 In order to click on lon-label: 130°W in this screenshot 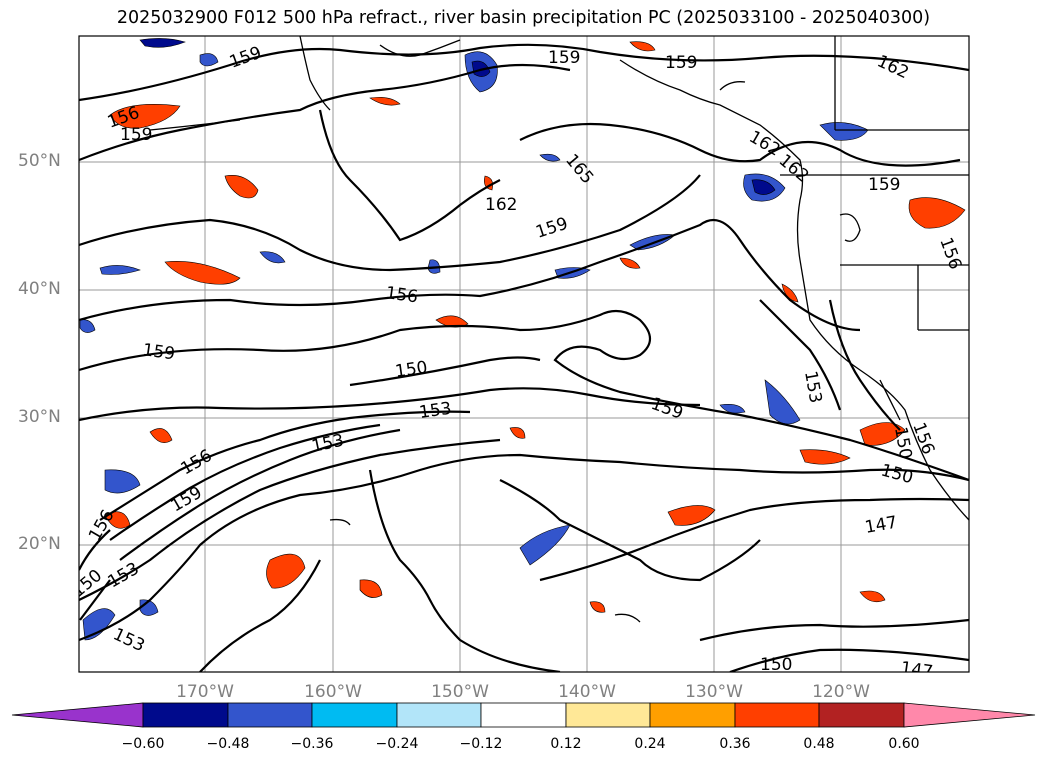, I will do `click(714, 692)`.